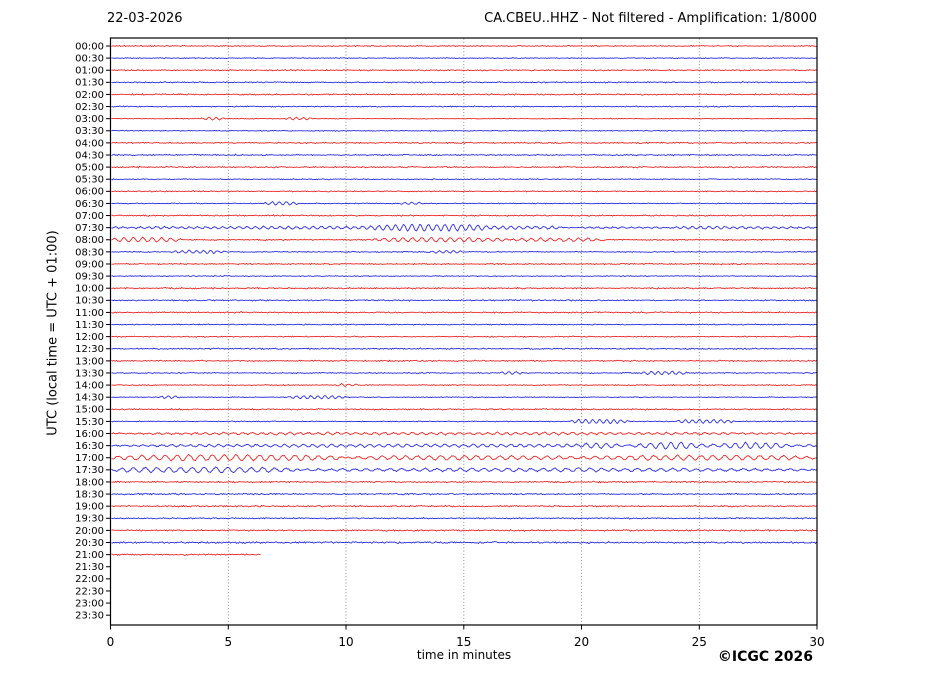 This screenshot has width=927, height=696. What do you see at coordinates (89, 349) in the screenshot?
I see `y-tick-label: 12:30` at bounding box center [89, 349].